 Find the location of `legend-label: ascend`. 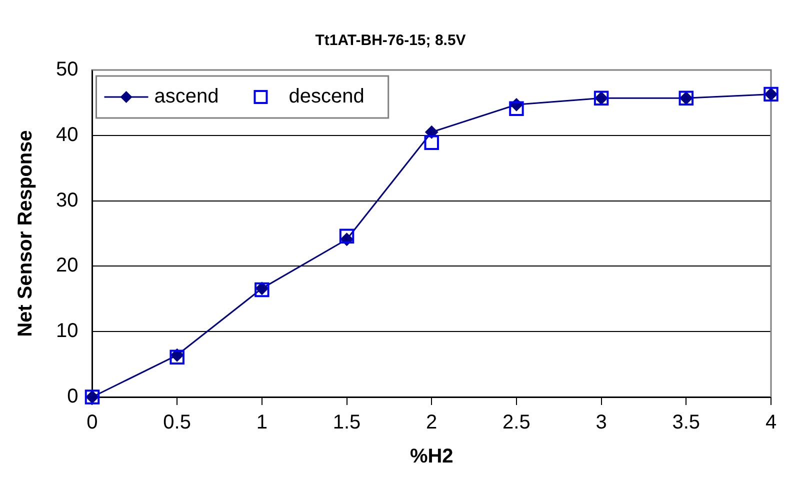

legend-label: ascend is located at coordinates (186, 97).